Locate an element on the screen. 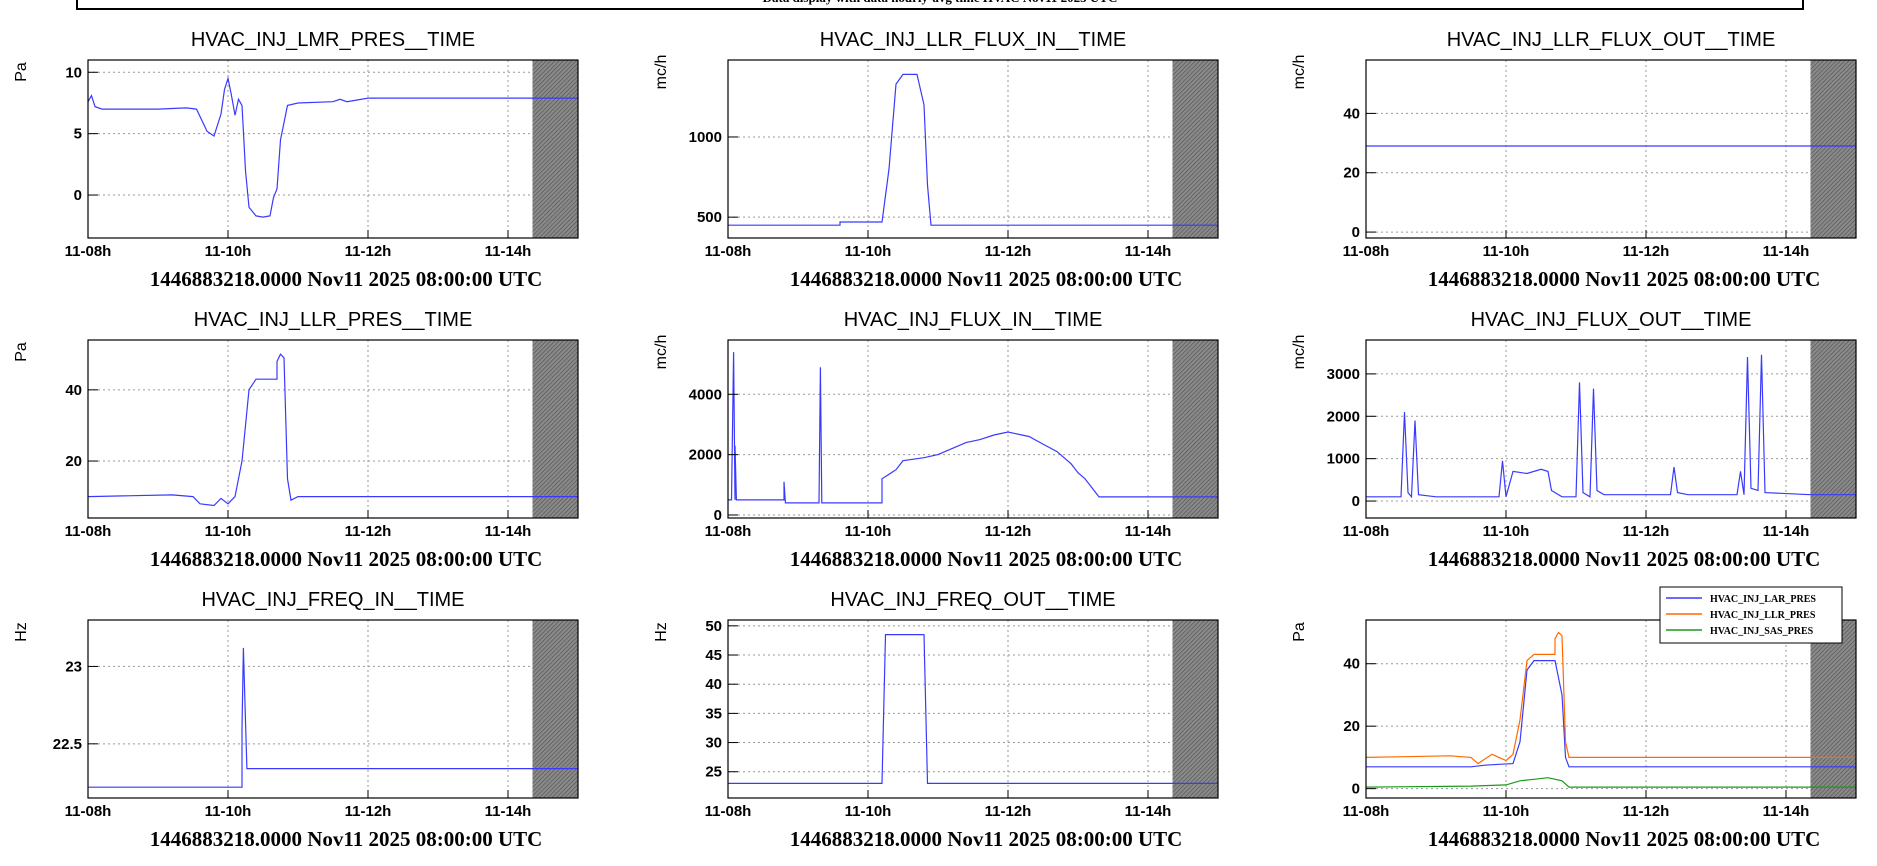 This screenshot has height=866, width=1877. chart-title: HVAC_INJ_LLR_FLUX_IN__TIME is located at coordinates (973, 40).